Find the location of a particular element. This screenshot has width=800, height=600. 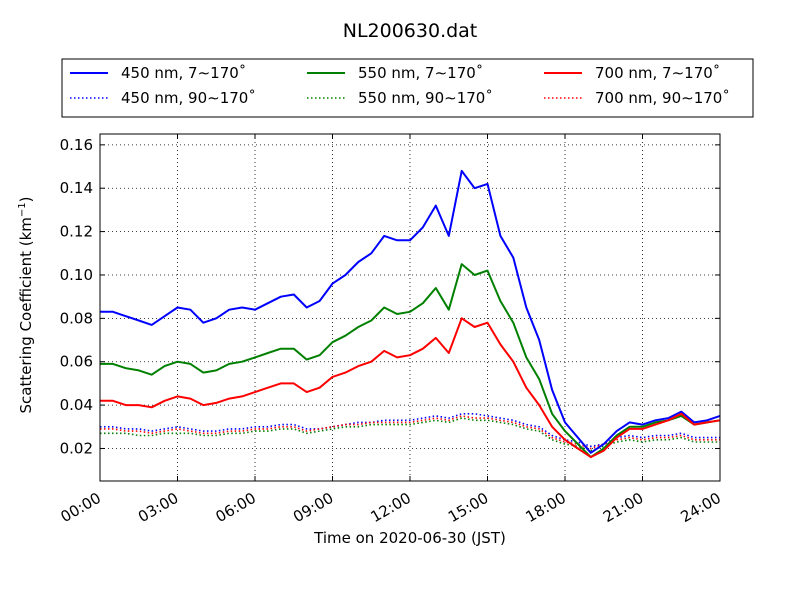

x-tick-label: 21:00 is located at coordinates (623, 507).